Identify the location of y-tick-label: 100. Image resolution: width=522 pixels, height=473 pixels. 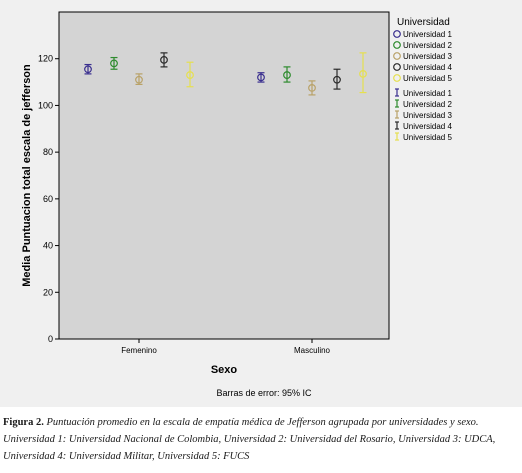
(45, 105).